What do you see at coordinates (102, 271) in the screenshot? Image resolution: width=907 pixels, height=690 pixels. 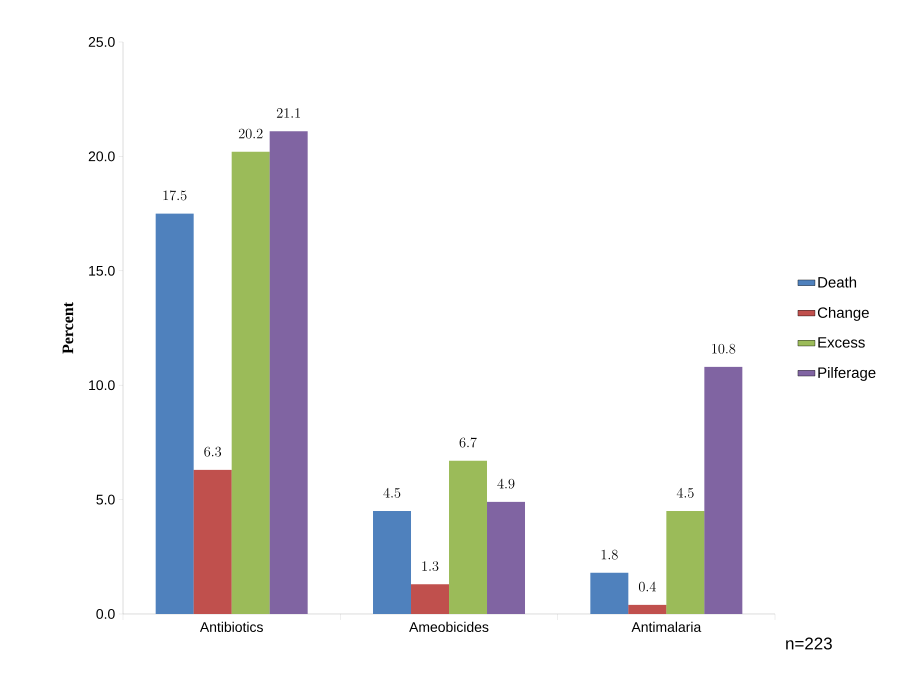 I see `y-tick-label: 15.0` at bounding box center [102, 271].